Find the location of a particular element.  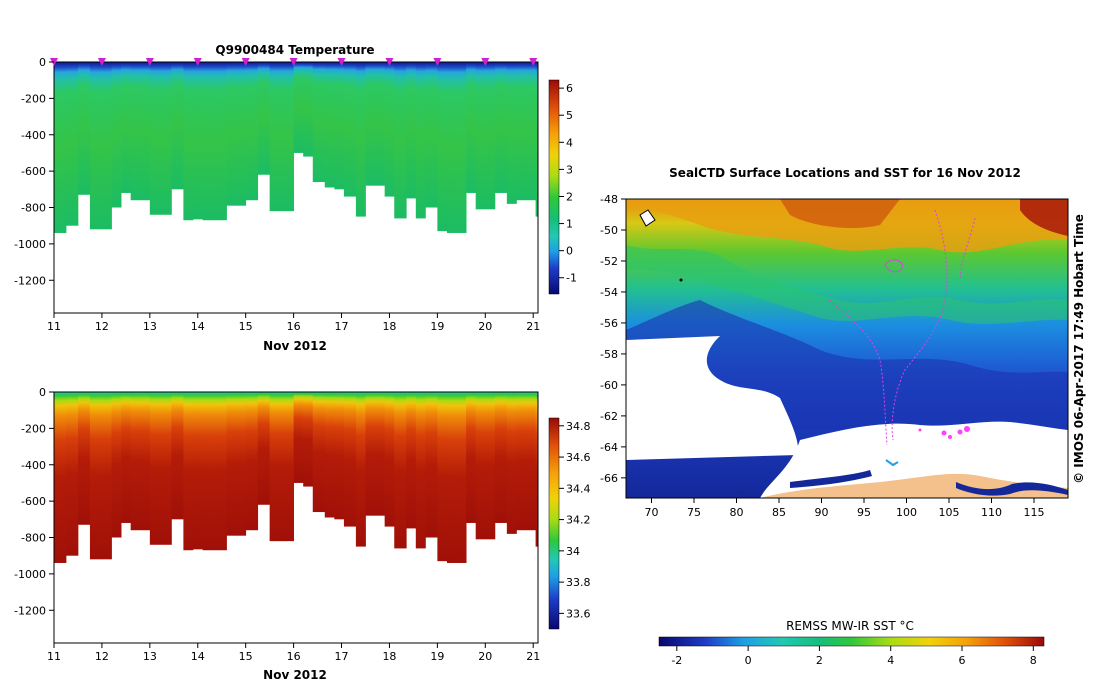

sst-colorbar-tick-label: 8 is located at coordinates (1033, 660).